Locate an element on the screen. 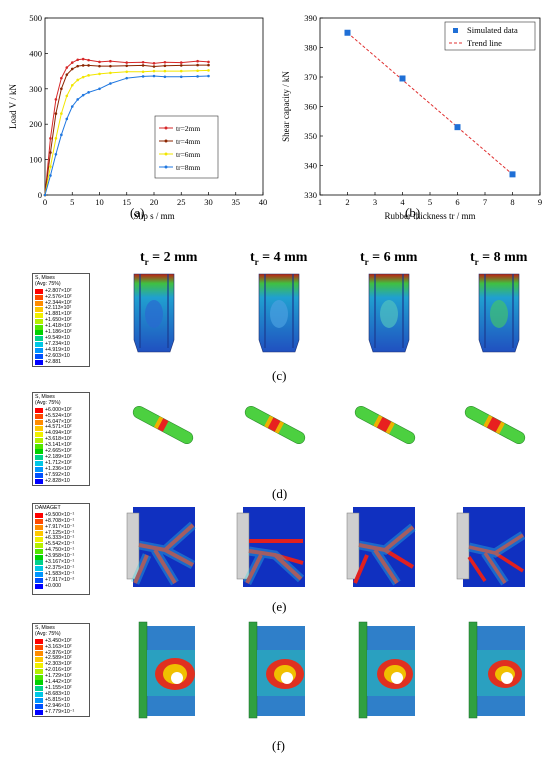  x-tick-label: 25 is located at coordinates (181, 202).